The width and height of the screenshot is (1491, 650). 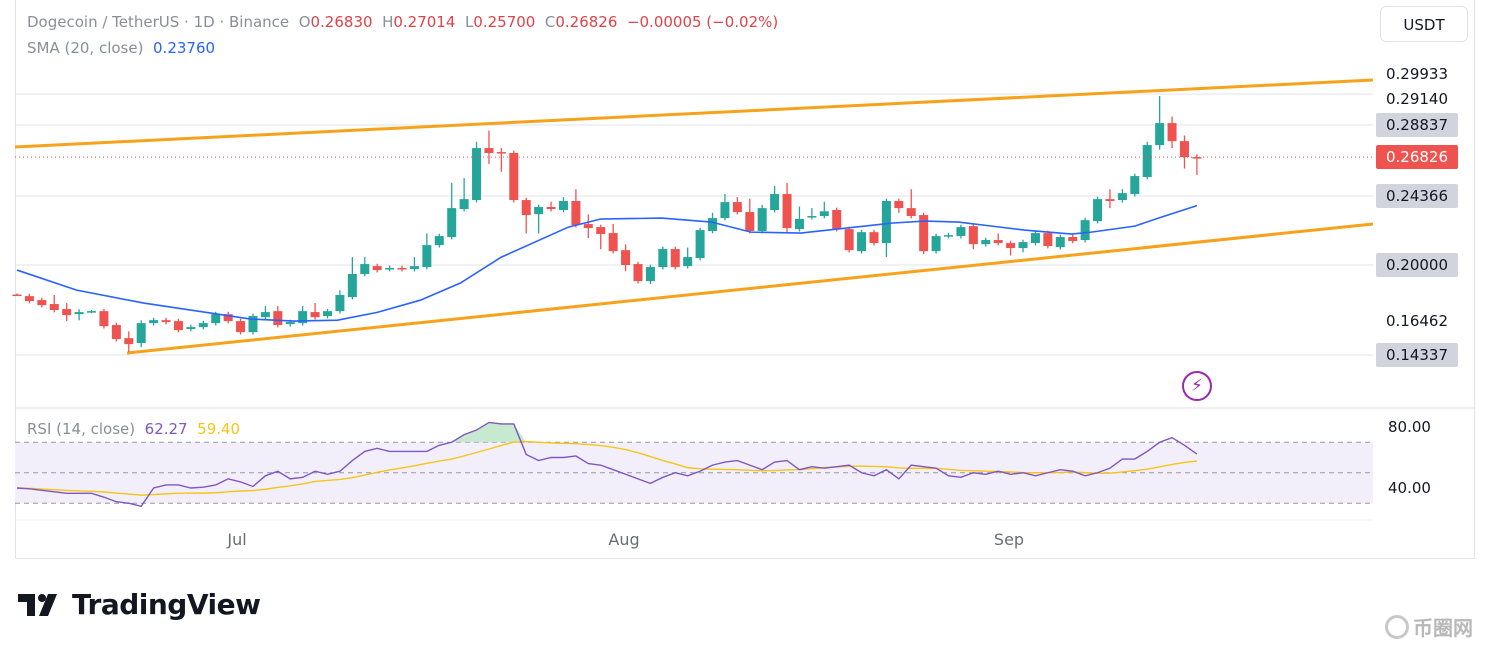 What do you see at coordinates (158, 22) in the screenshot?
I see `symbol-title: Dogecoin / TetherUS · 1D · Binance` at bounding box center [158, 22].